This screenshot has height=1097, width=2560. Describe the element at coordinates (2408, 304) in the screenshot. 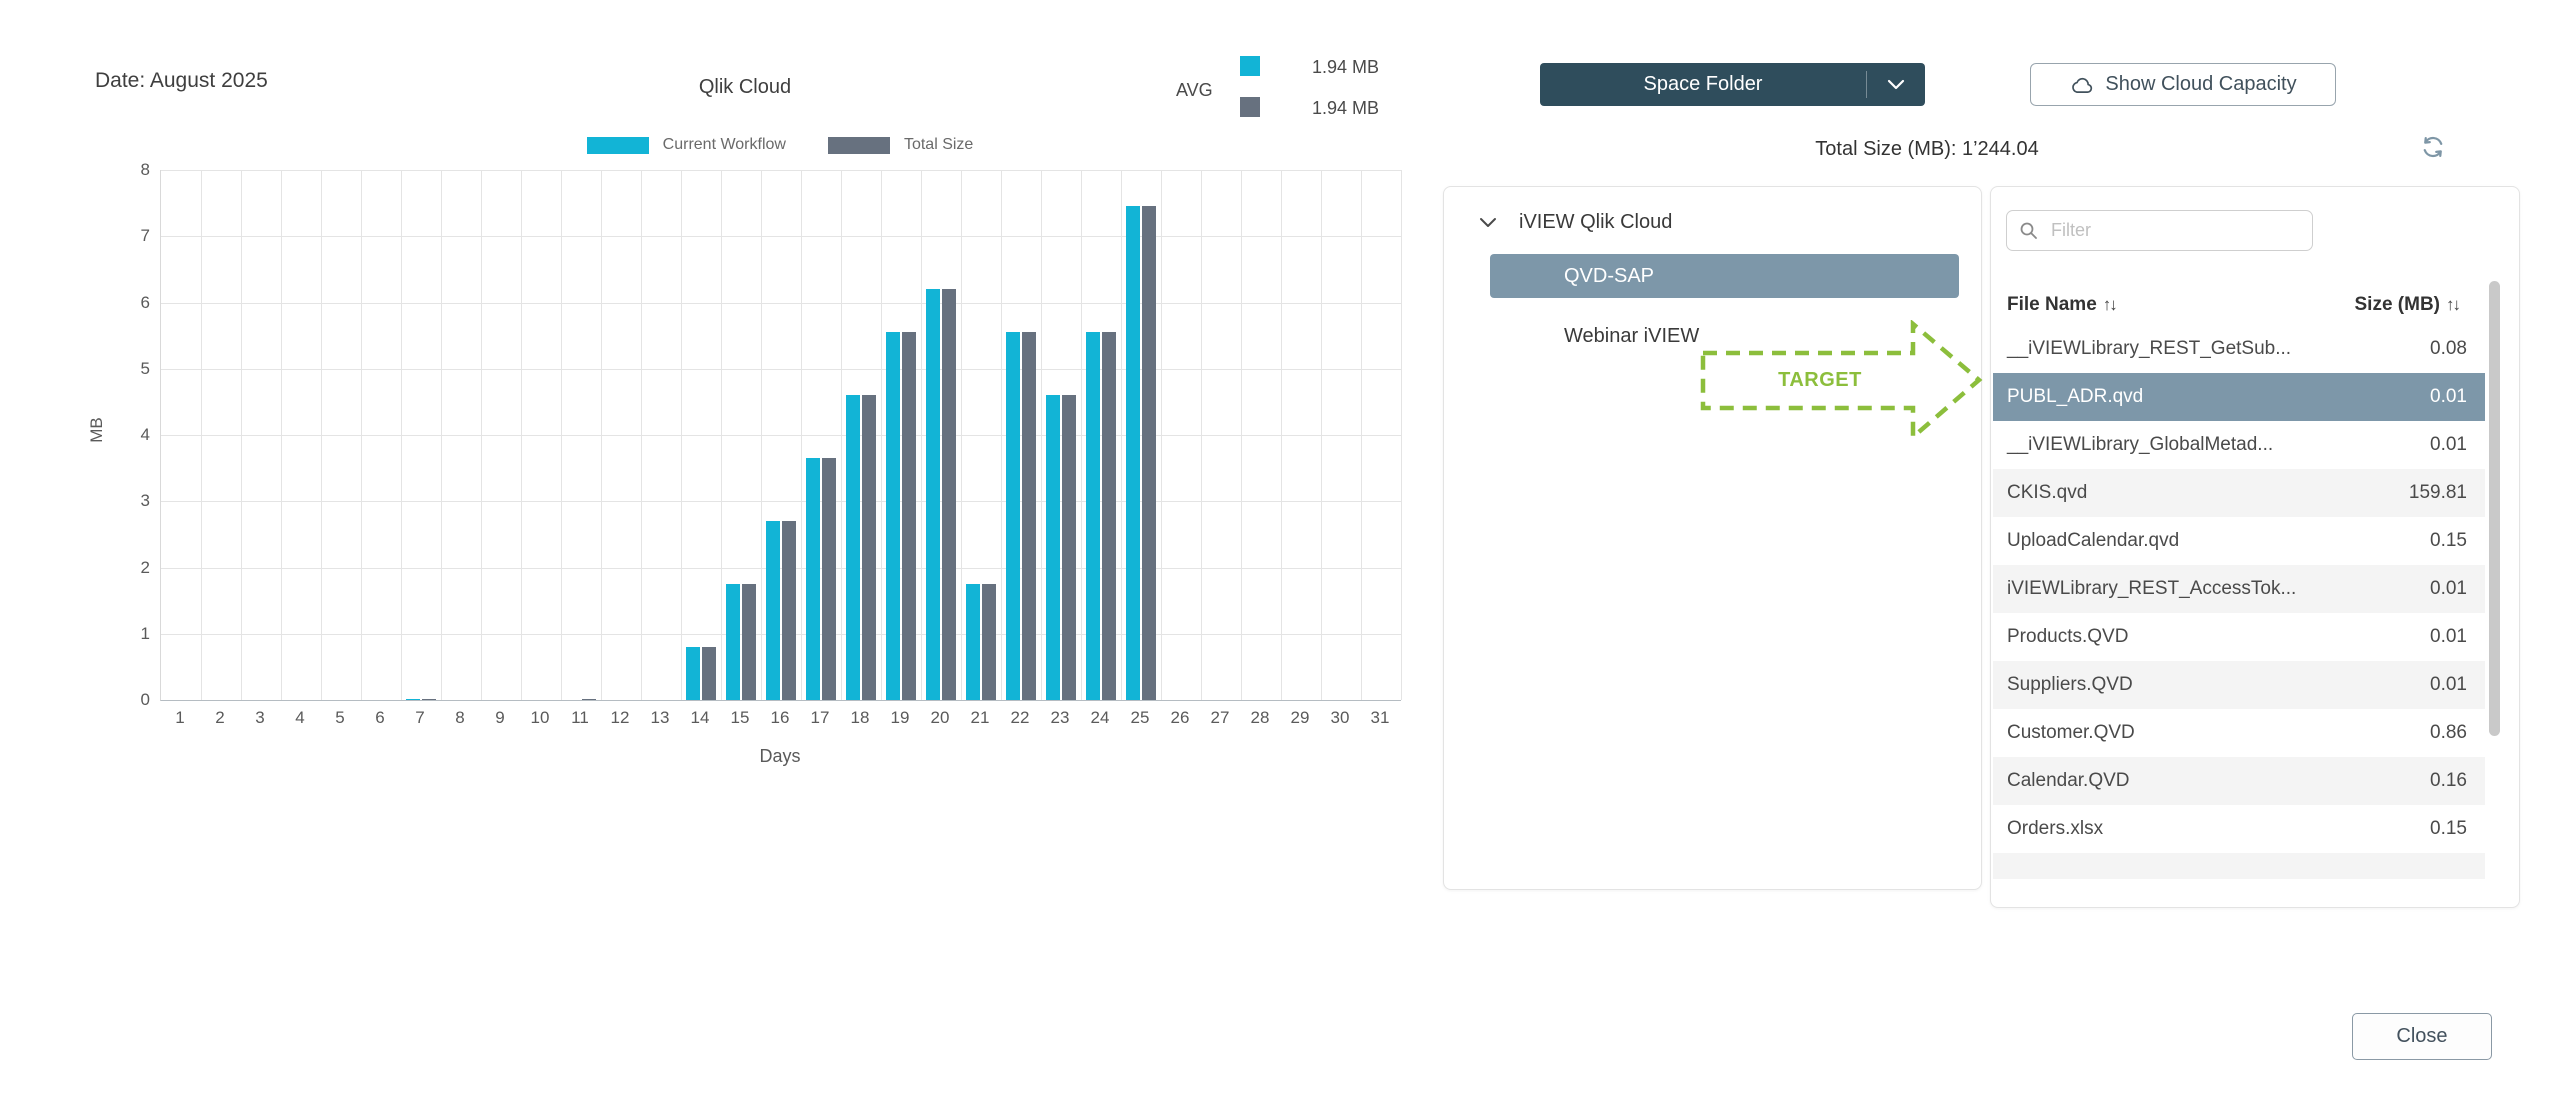

I see `column-header-size: Size (MB) ↑↓` at that location.